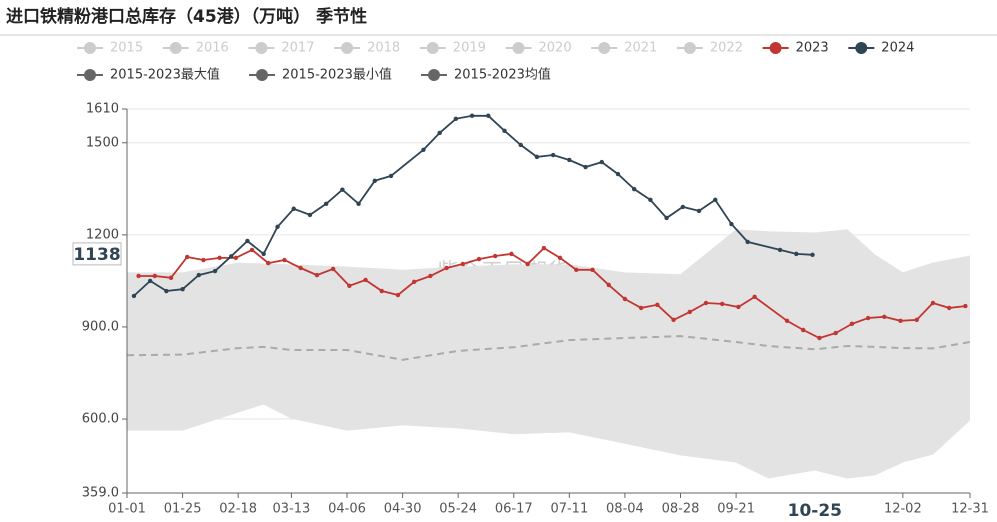 The width and height of the screenshot is (997, 522). Describe the element at coordinates (469, 48) in the screenshot. I see `legend-label: 2019` at that location.